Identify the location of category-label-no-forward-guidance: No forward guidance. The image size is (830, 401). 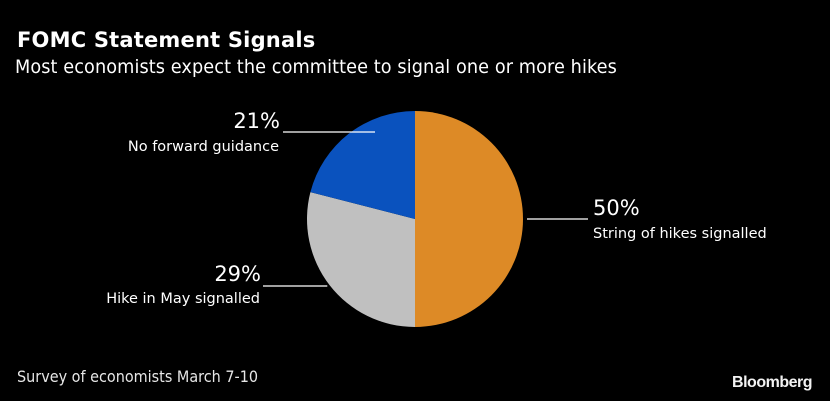
(203, 147).